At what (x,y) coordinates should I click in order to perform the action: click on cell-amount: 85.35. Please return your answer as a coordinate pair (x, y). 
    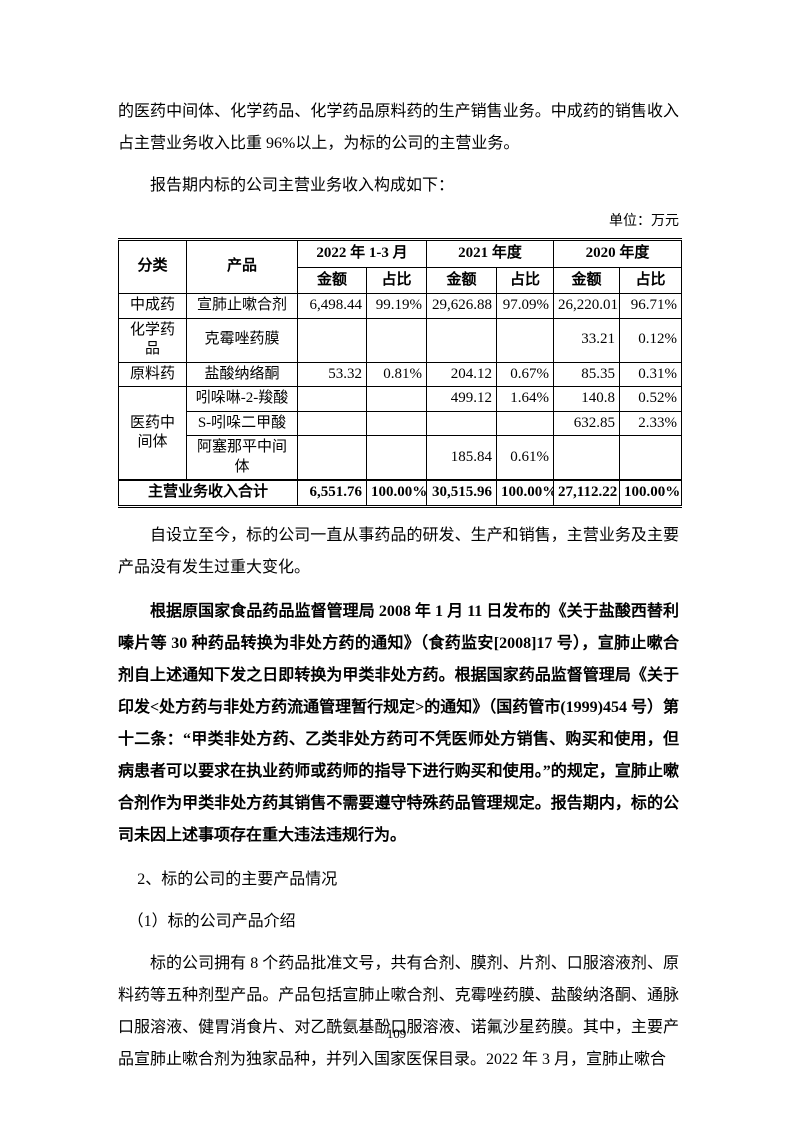
    Looking at the image, I should click on (587, 374).